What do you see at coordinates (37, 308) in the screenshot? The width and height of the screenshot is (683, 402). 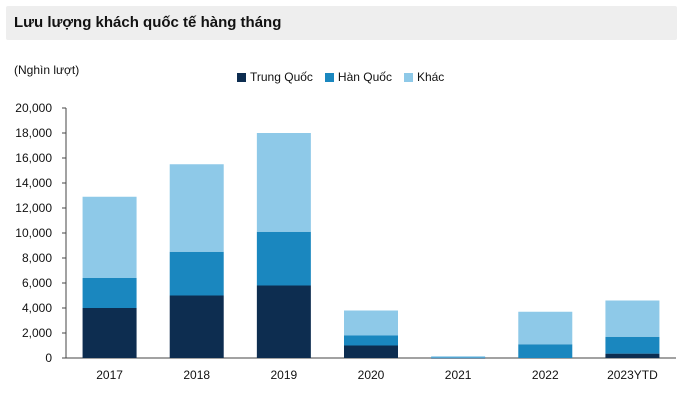 I see `y-tick-label: 4,000` at bounding box center [37, 308].